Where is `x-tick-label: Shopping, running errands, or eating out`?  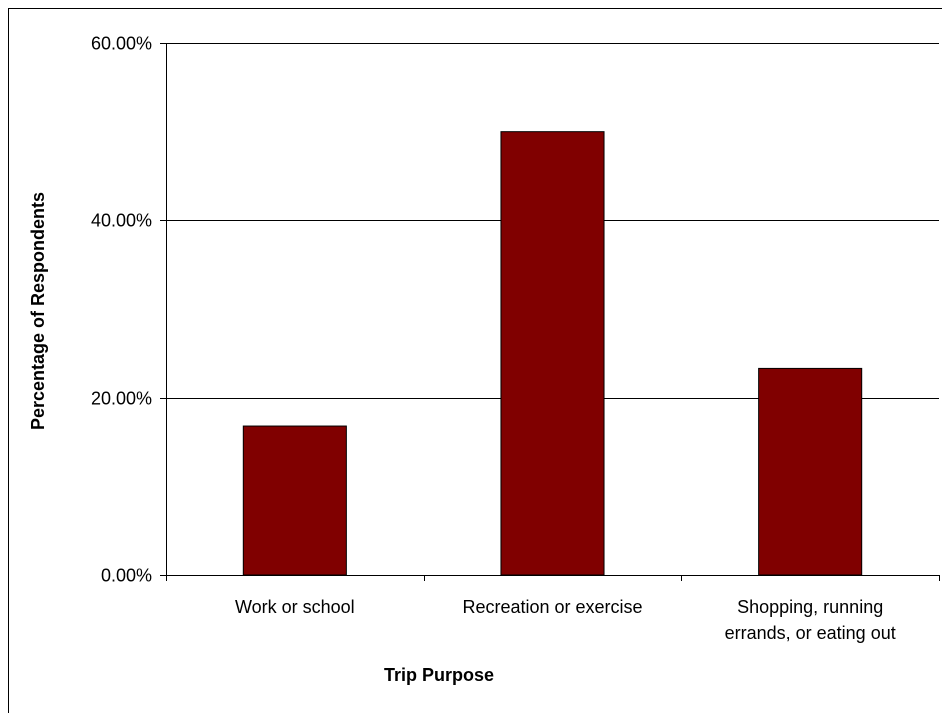 x-tick-label: Shopping, running errands, or eating out is located at coordinates (810, 620).